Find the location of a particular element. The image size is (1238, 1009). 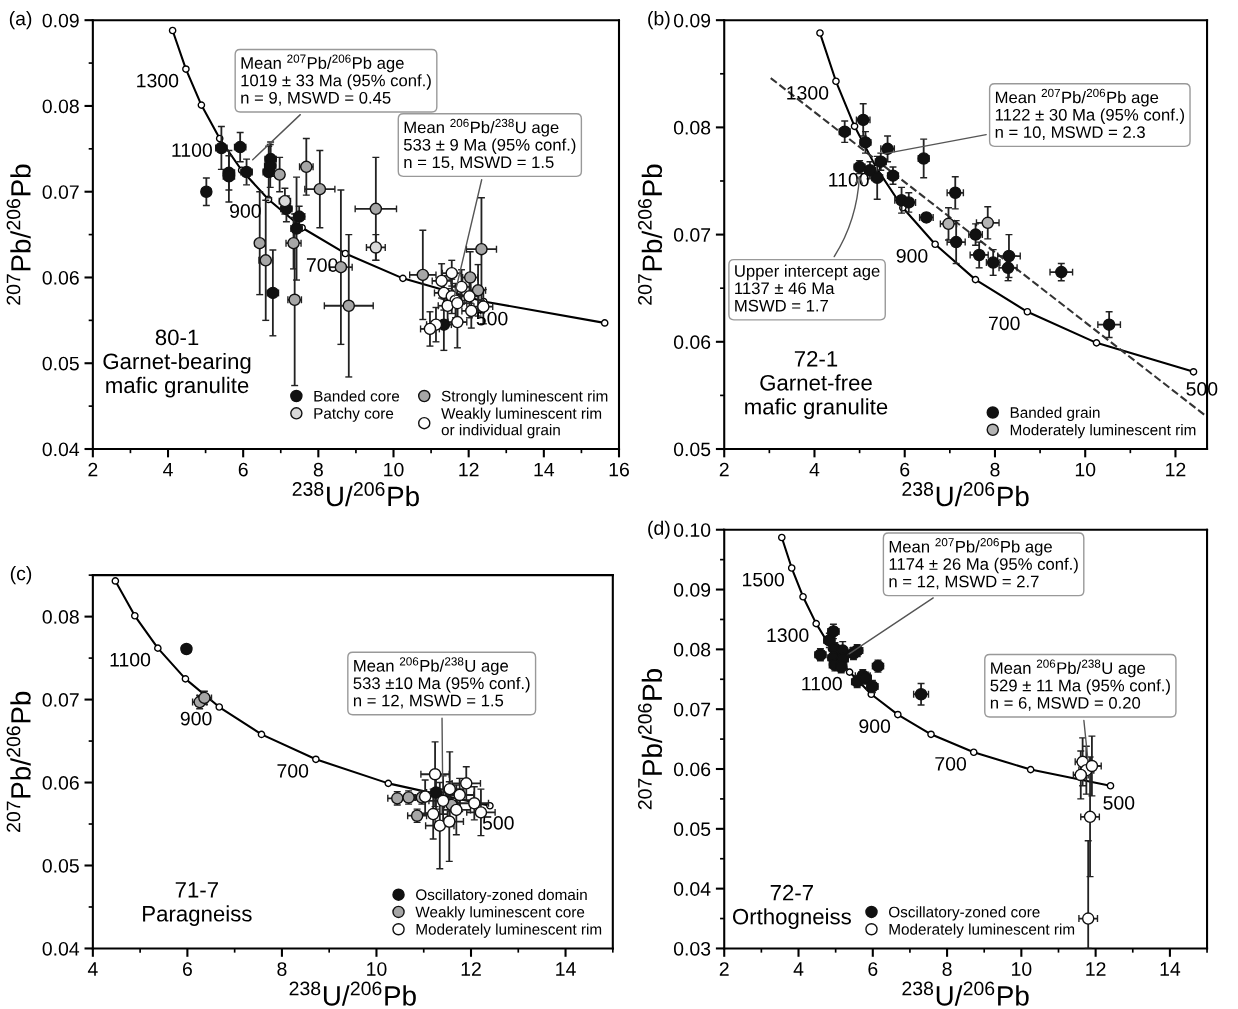

chart-title: (d) is located at coordinates (659, 529).